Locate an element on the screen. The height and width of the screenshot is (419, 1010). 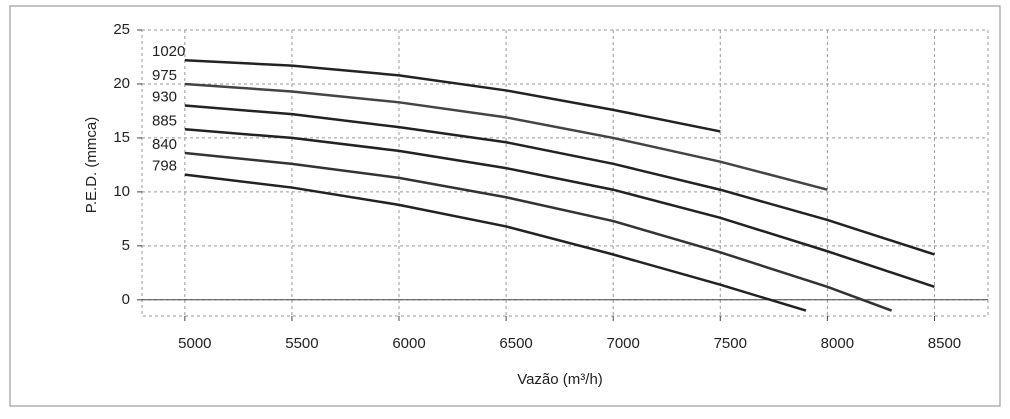
x-tick-label: 8000 is located at coordinates (837, 343).